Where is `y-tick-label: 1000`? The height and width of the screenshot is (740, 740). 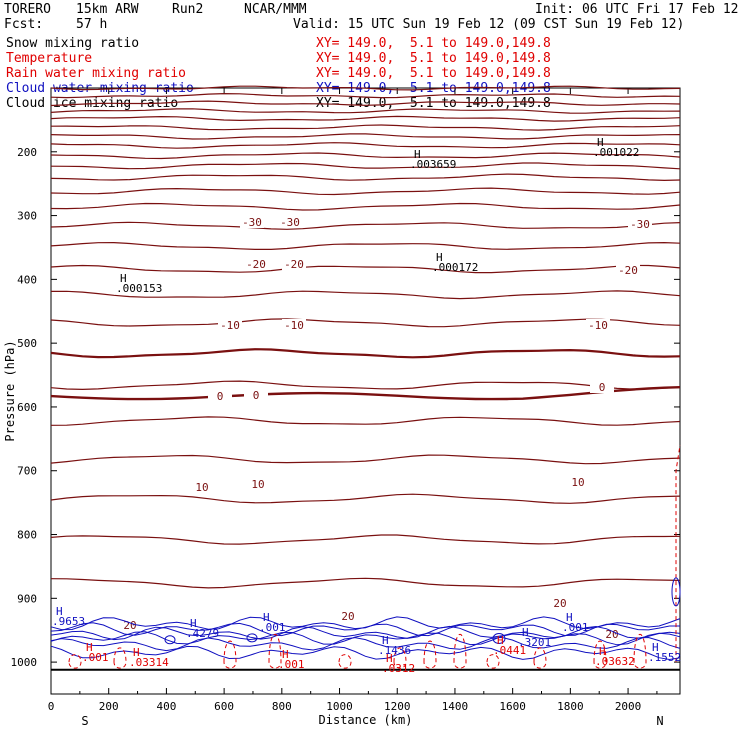 y-tick-label: 1000 is located at coordinates (24, 662).